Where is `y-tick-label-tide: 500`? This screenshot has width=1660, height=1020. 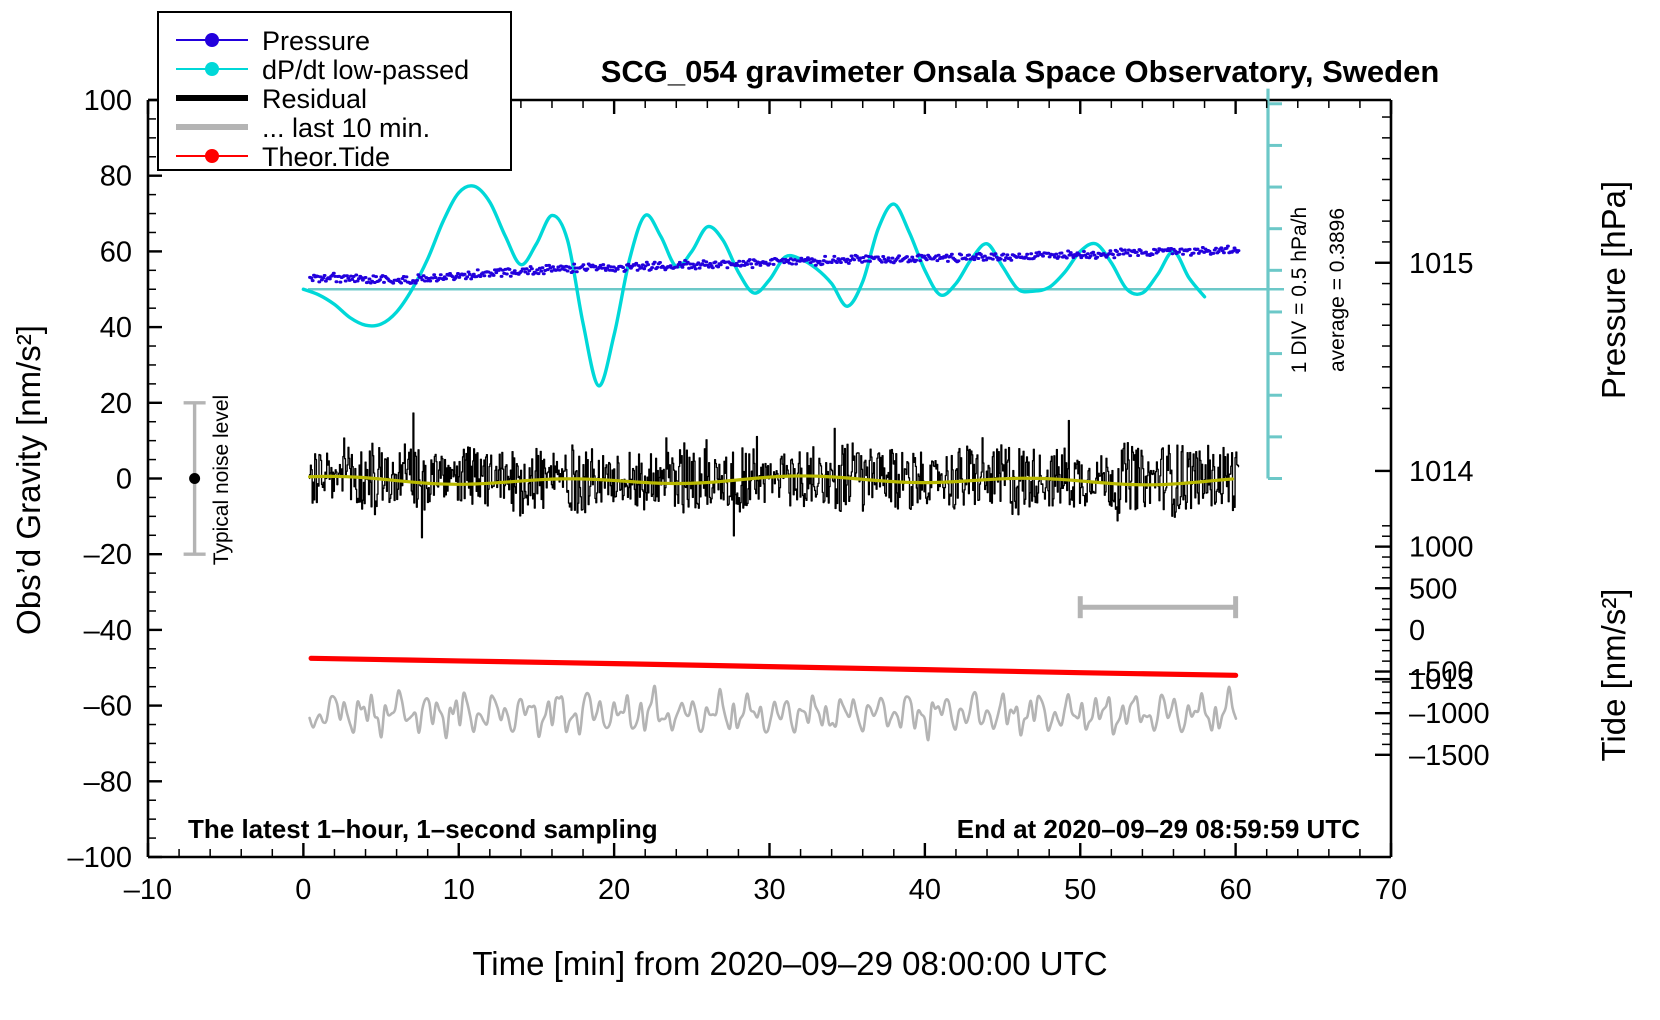 y-tick-label-tide: 500 is located at coordinates (1433, 589).